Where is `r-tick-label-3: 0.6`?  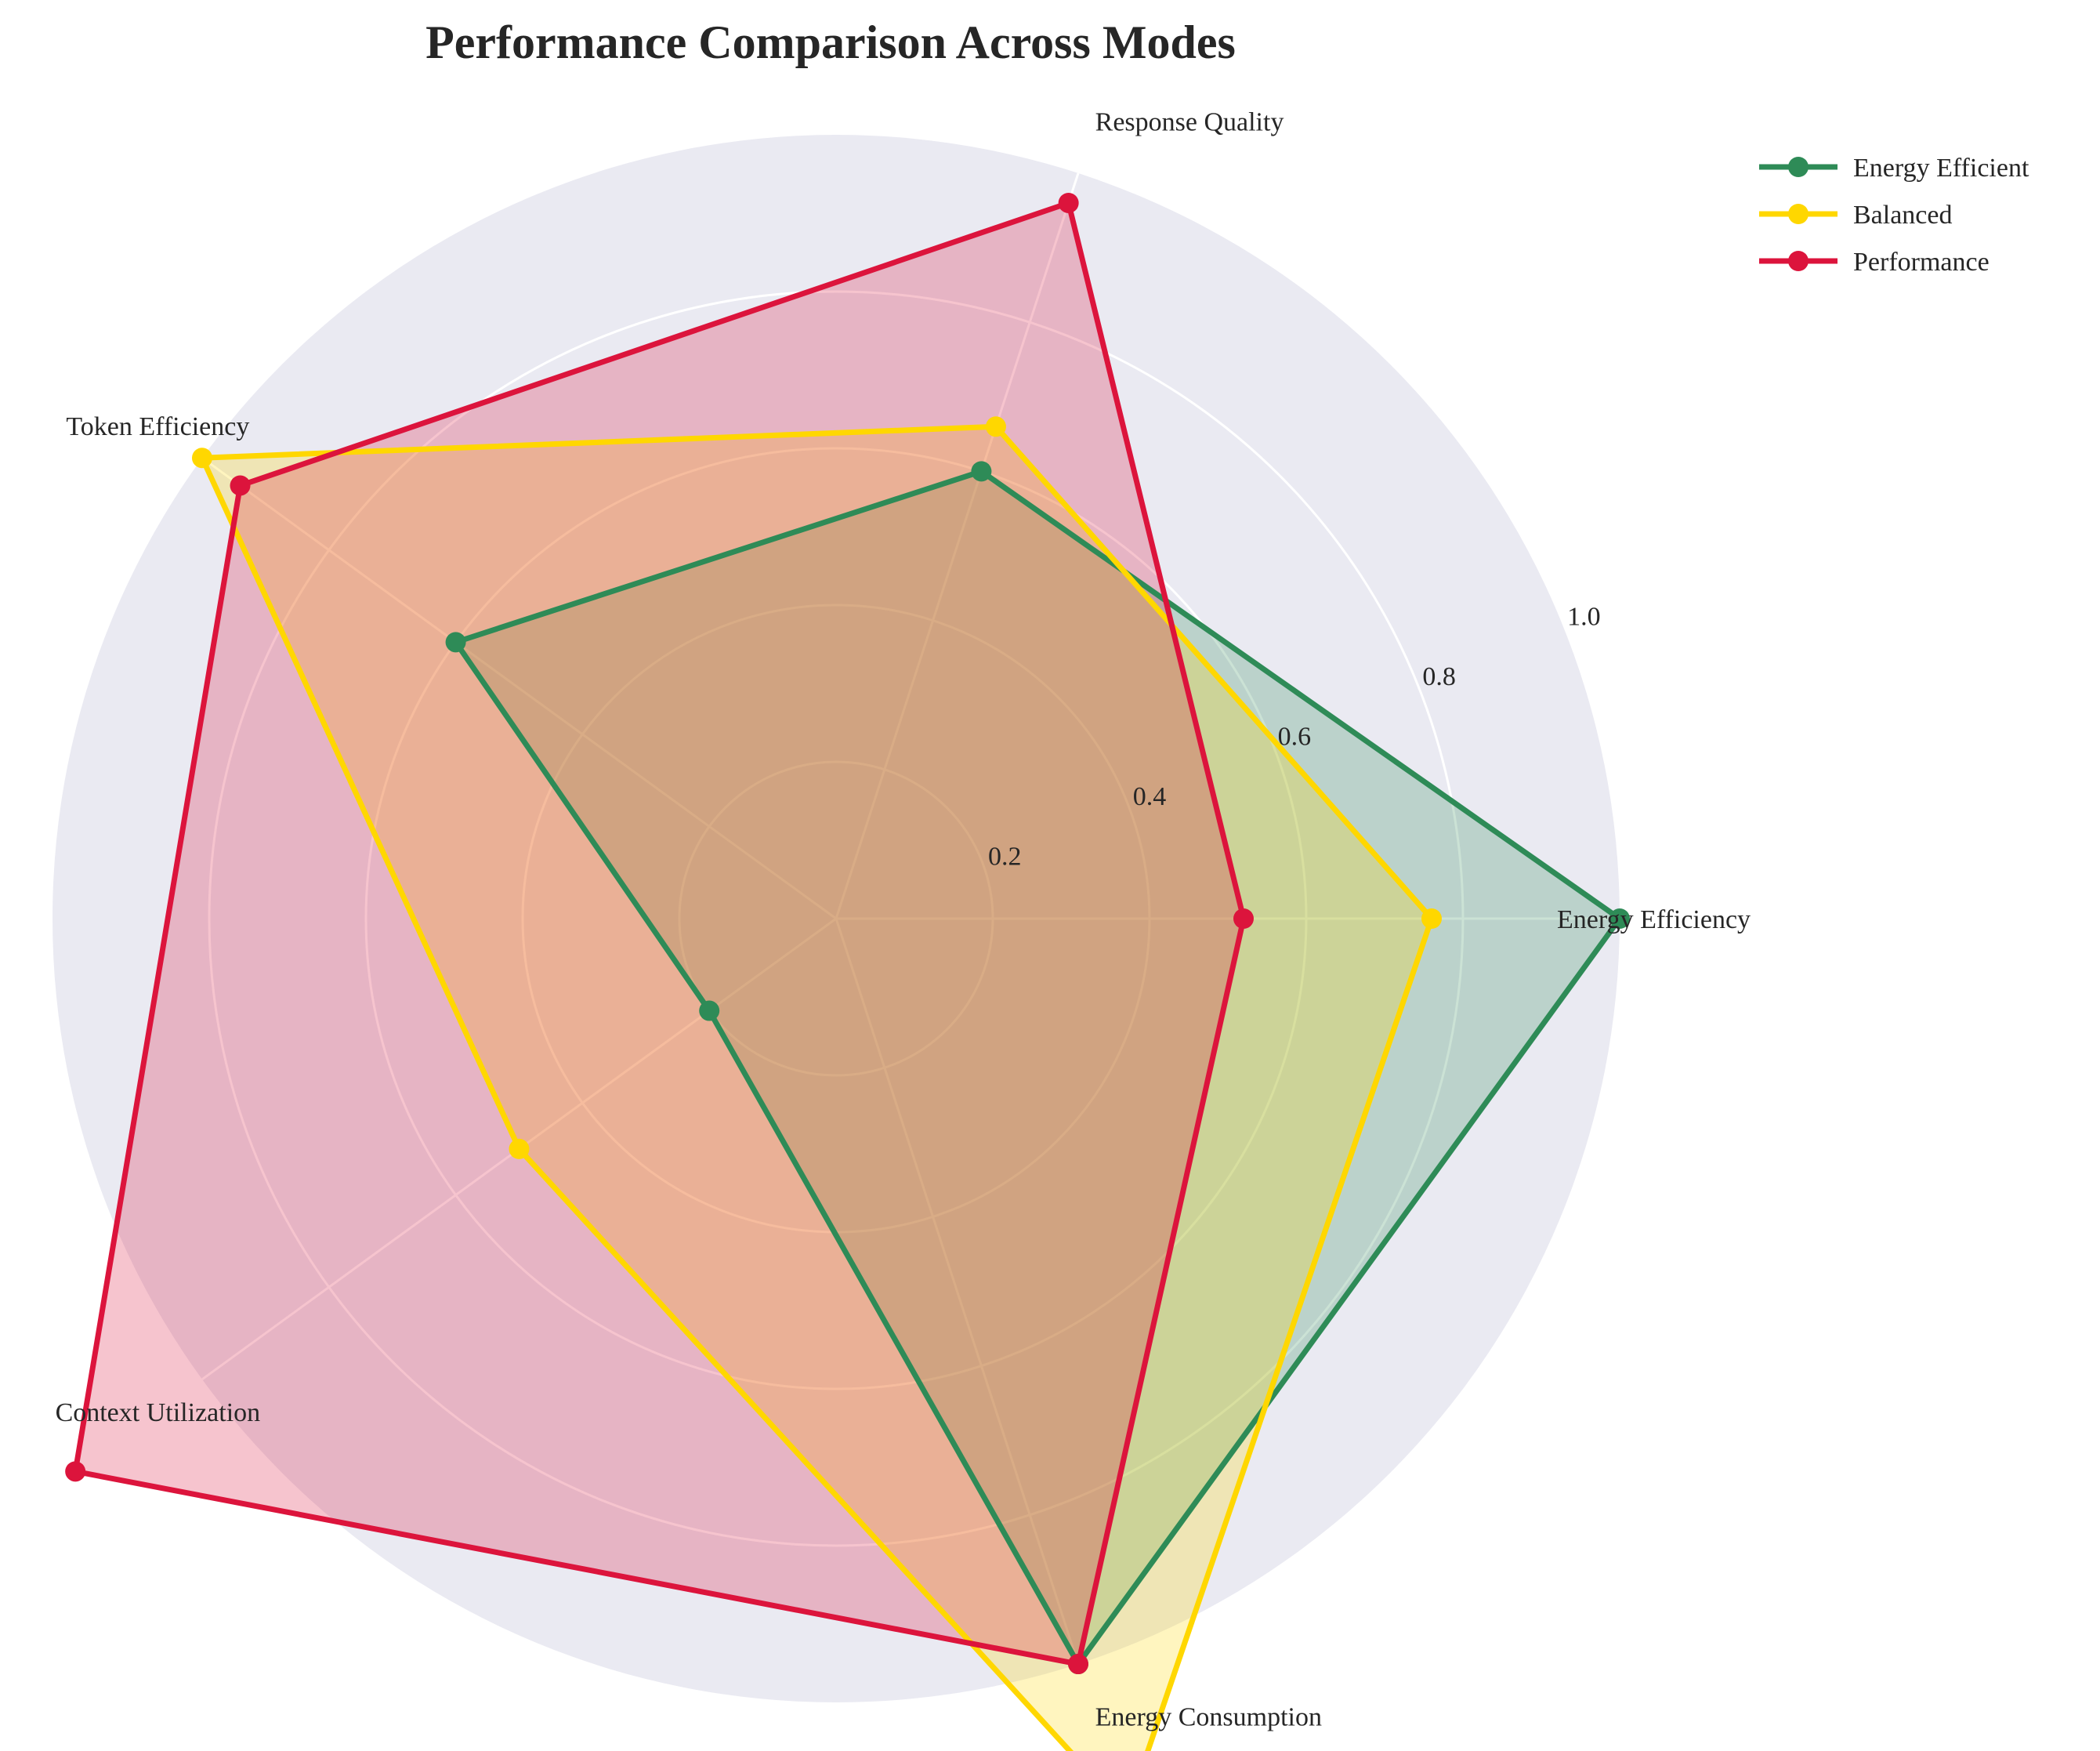 r-tick-label-3: 0.6 is located at coordinates (1295, 737).